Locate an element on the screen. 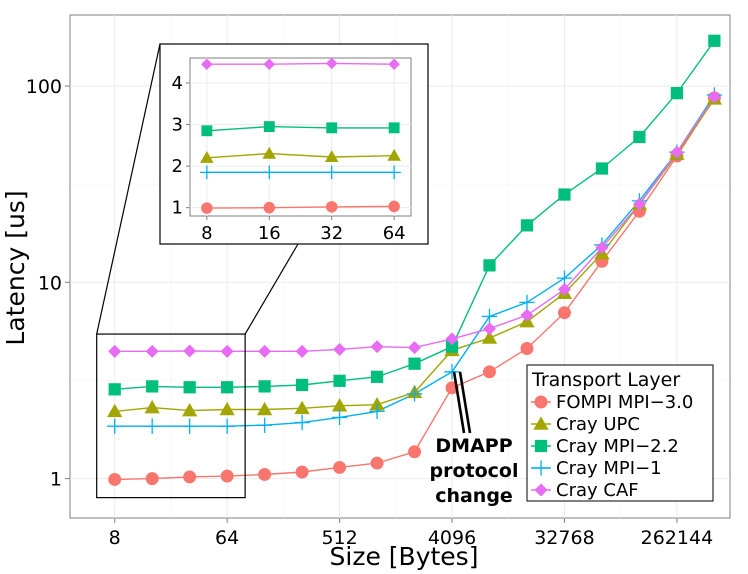  annotation-text: change is located at coordinates (474, 496).